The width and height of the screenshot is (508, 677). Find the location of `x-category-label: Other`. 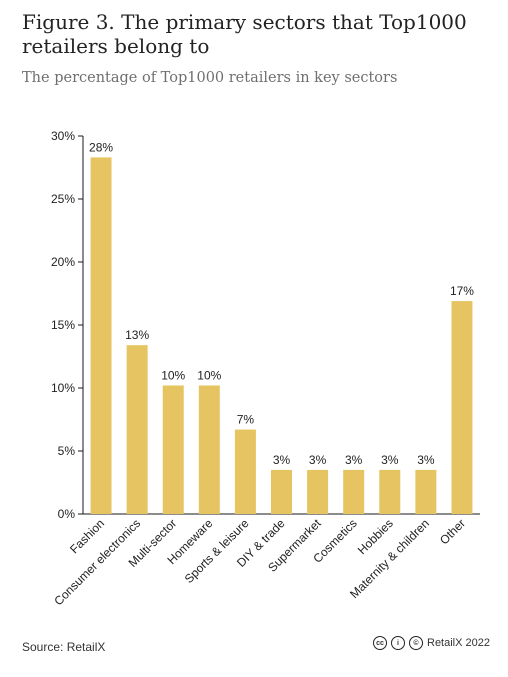

x-category-label: Other is located at coordinates (452, 531).